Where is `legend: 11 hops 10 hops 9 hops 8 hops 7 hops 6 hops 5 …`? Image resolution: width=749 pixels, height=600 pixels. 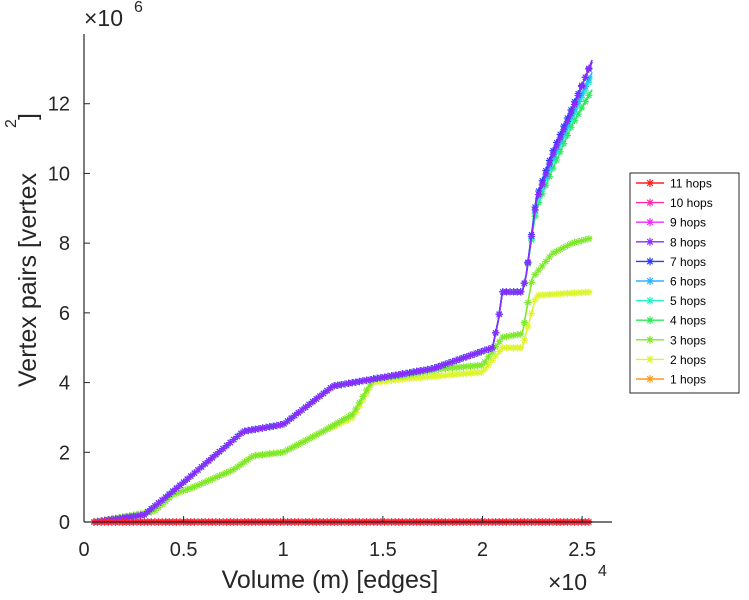
legend: 11 hops 10 hops 9 hops 8 hops 7 hops 6 hops 5 … is located at coordinates (684, 283).